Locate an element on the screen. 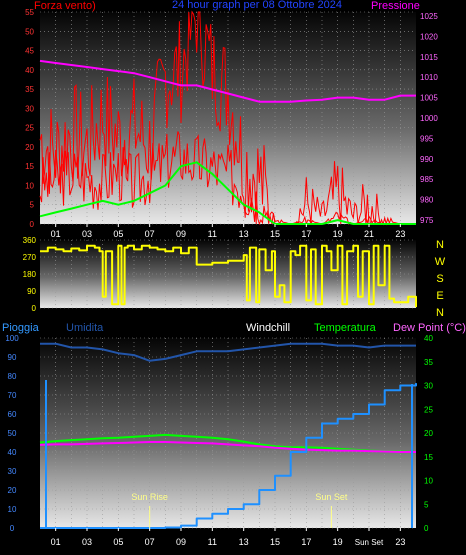 This screenshot has width=466, height=555. y-tick-label: 80 is located at coordinates (12, 376).